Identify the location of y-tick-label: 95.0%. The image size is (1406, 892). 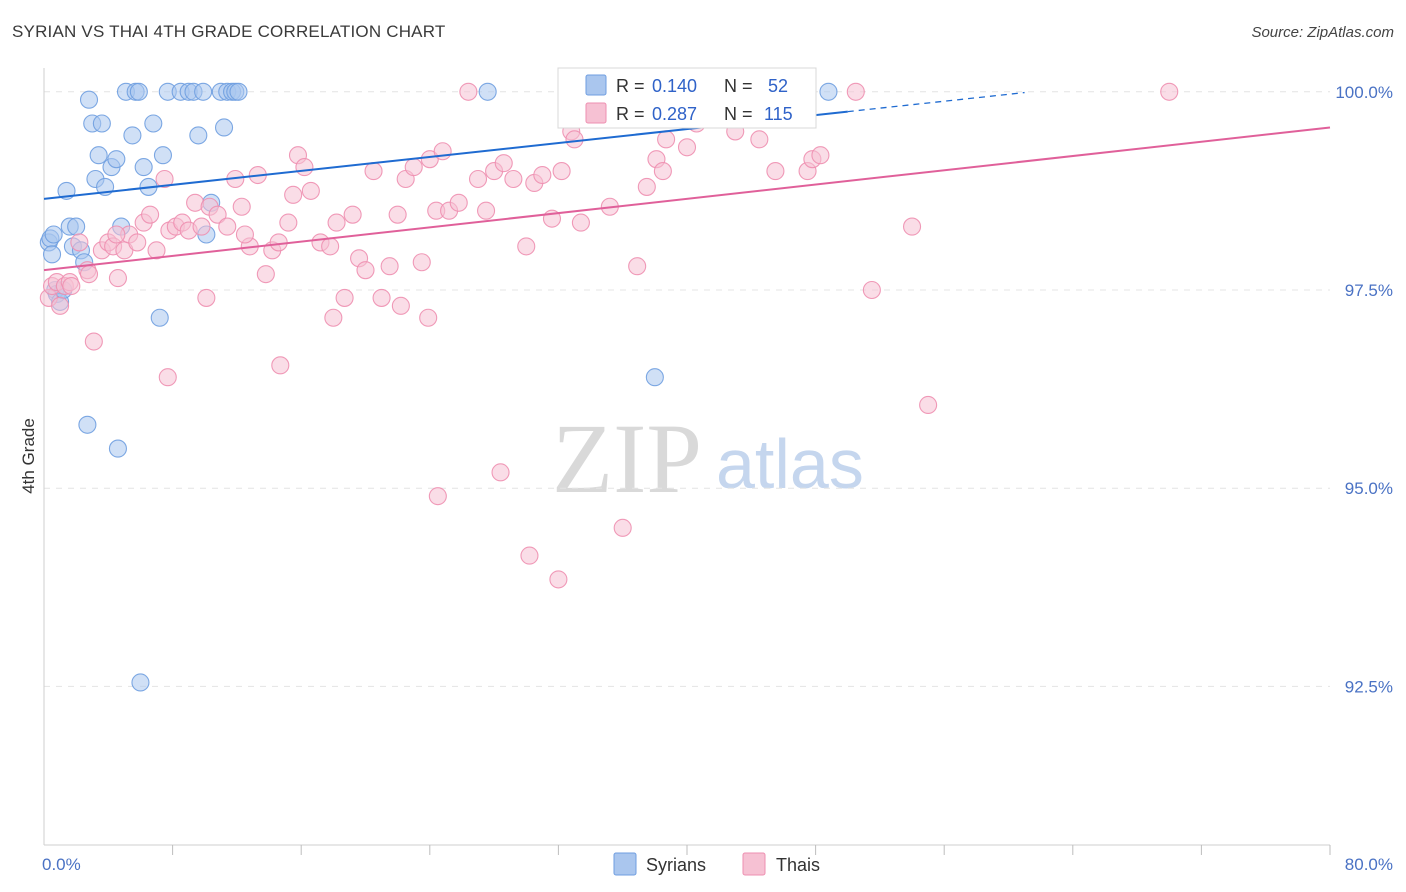
(1369, 488).